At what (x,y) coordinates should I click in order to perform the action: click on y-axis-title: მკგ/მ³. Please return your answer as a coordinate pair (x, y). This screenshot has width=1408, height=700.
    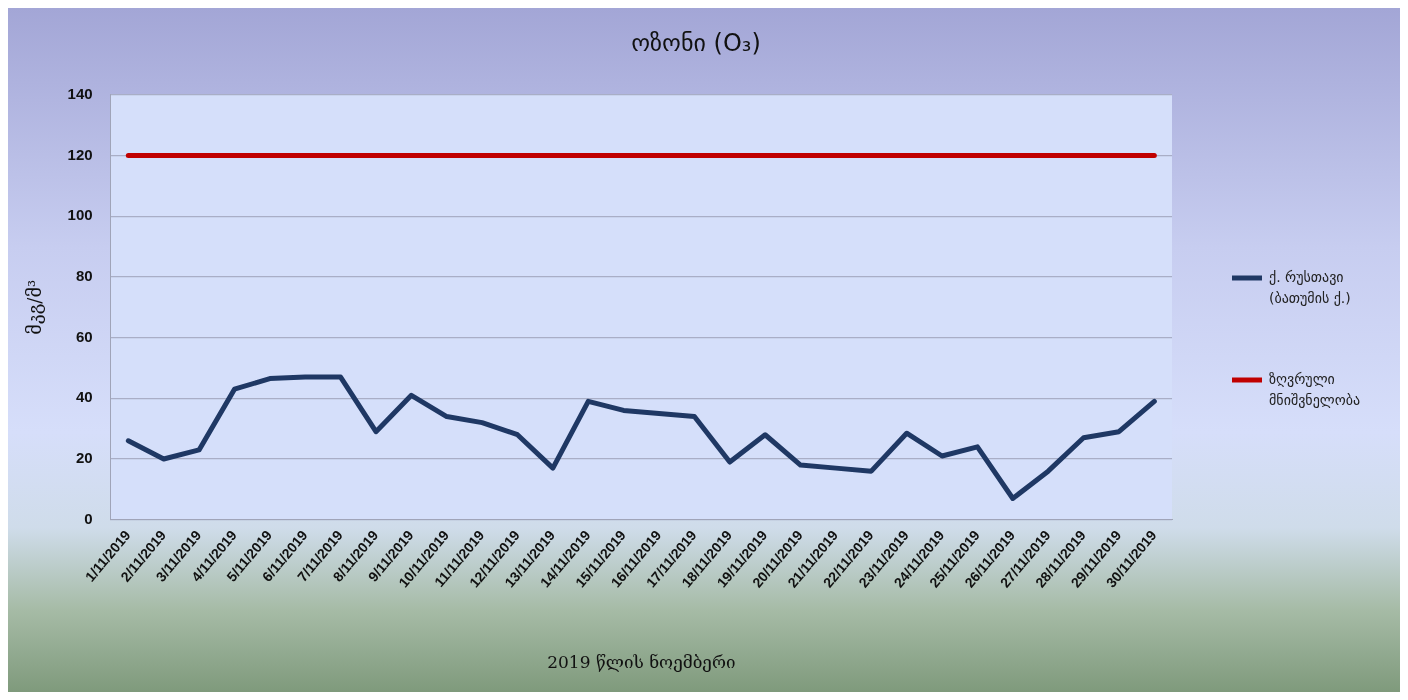
    Looking at the image, I should click on (35, 307).